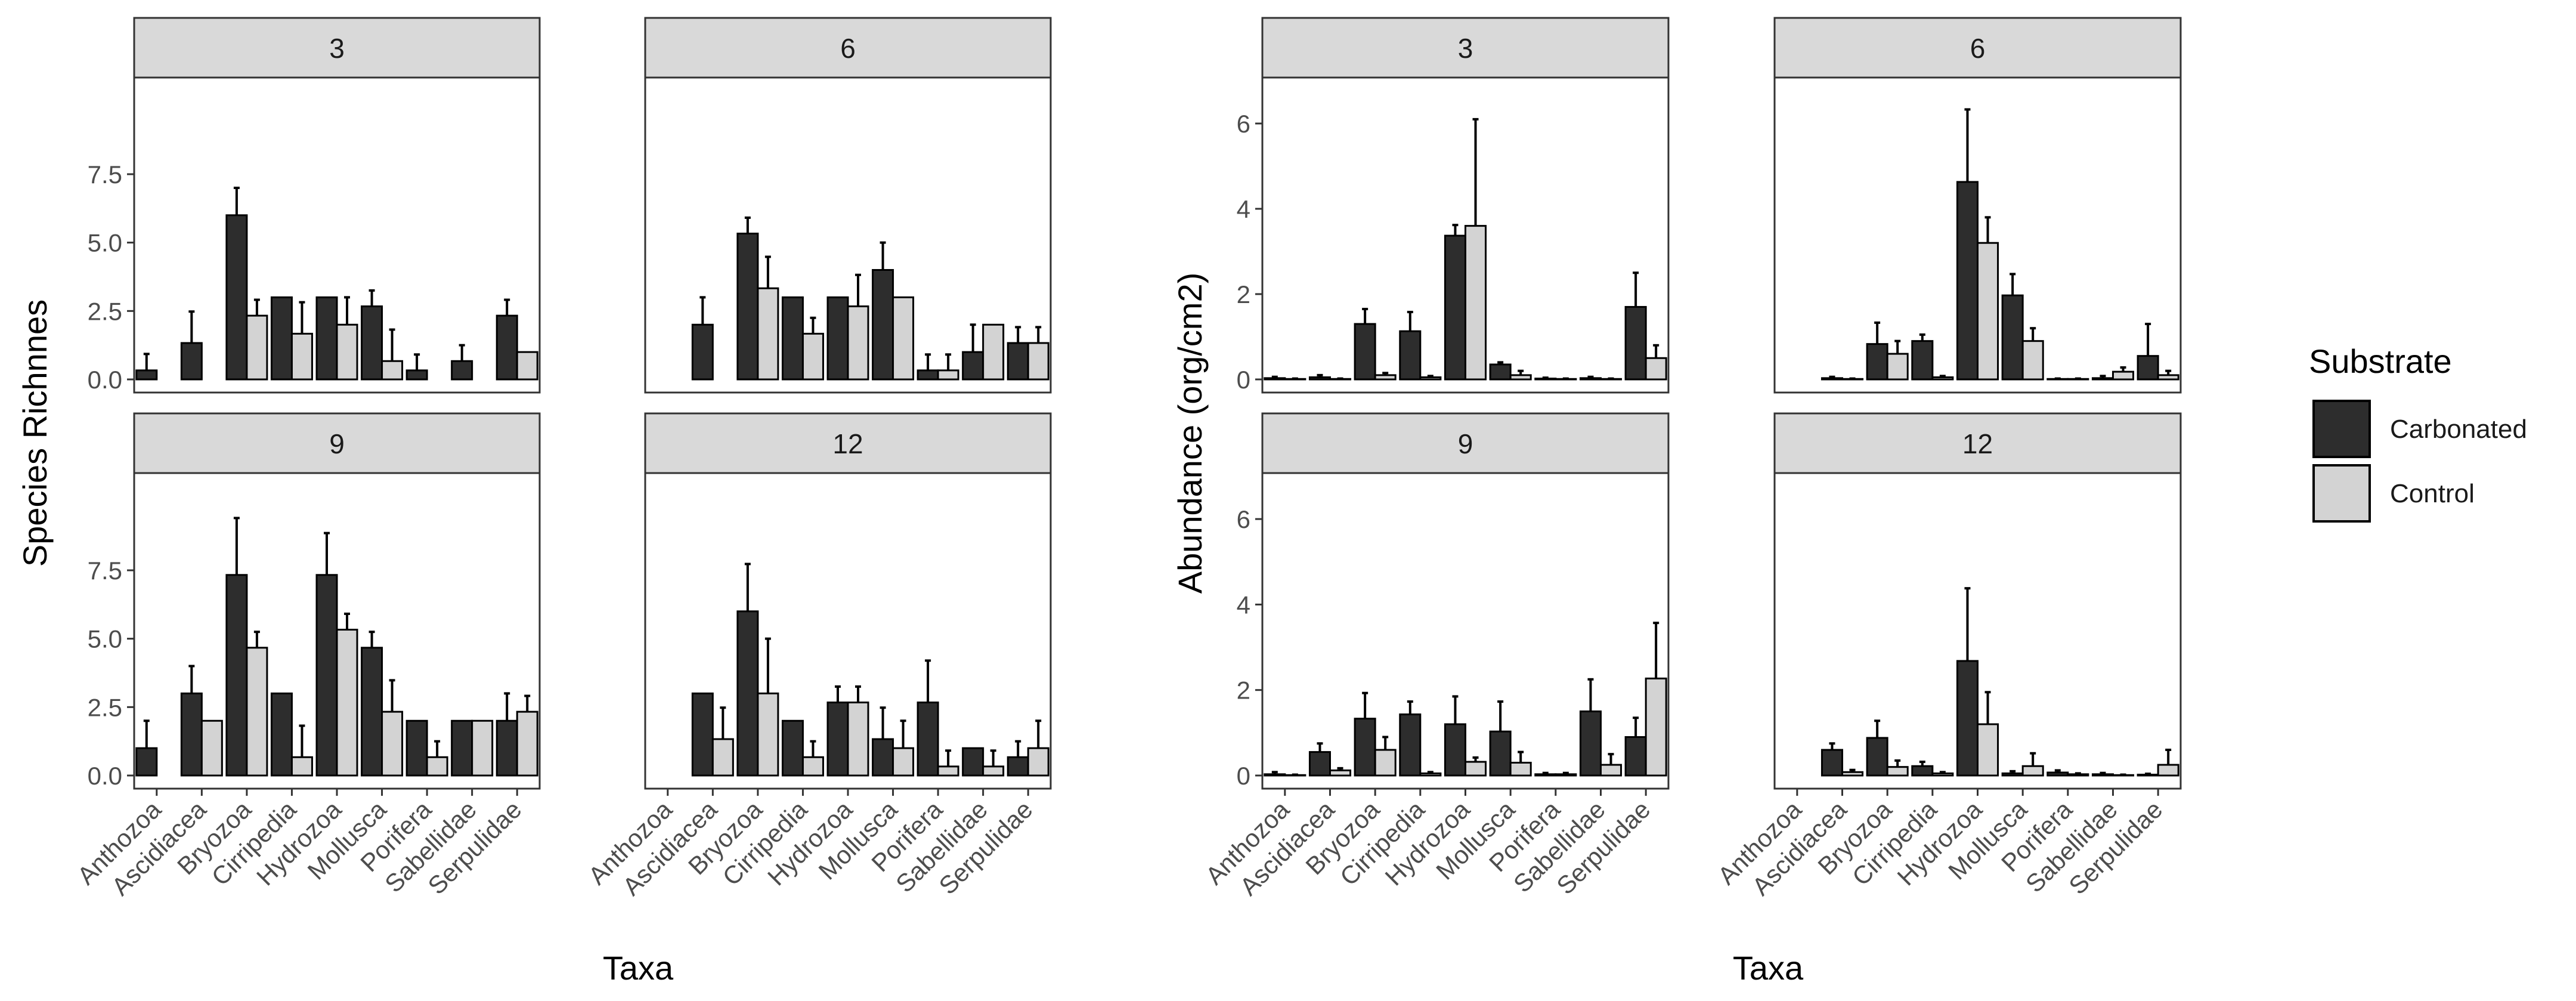  I want to click on bar-control-porifera, so click(1566, 775).